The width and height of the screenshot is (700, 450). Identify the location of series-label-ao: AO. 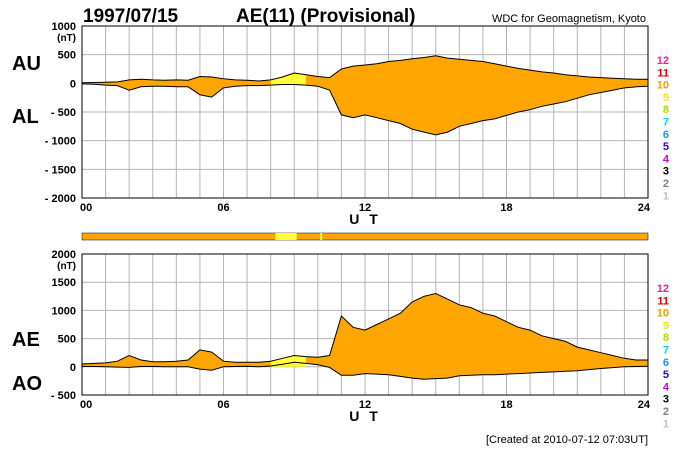
(27, 384).